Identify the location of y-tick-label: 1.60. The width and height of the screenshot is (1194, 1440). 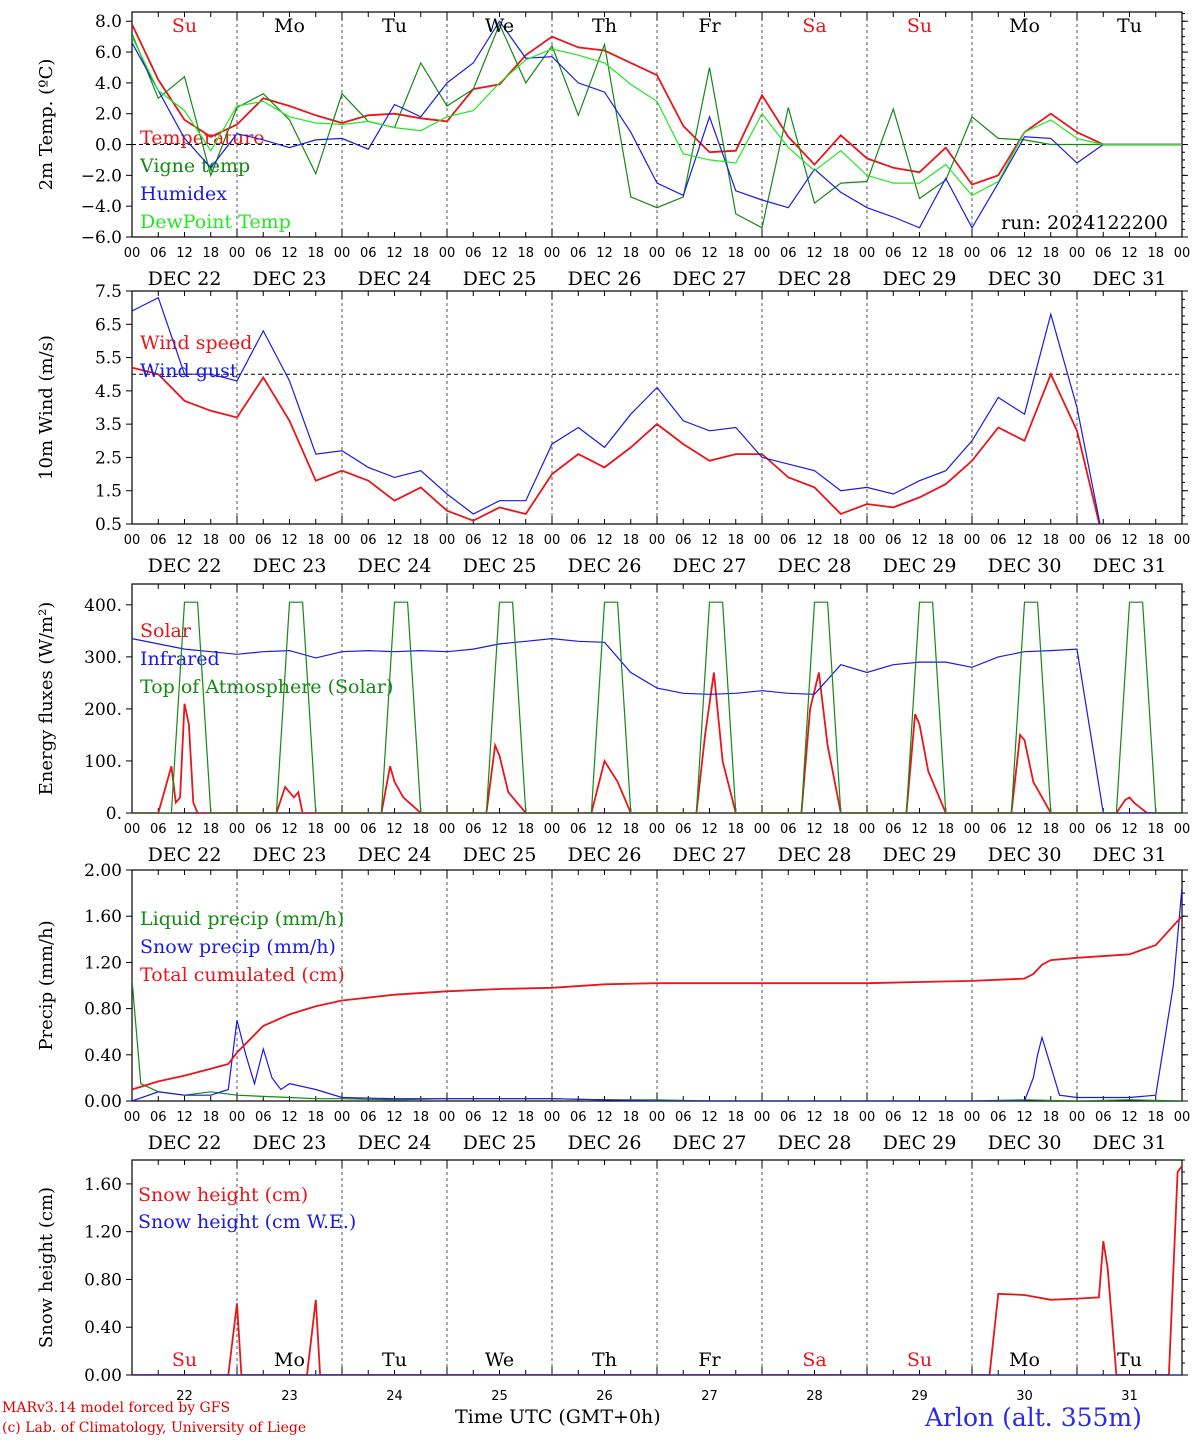
(103, 1185).